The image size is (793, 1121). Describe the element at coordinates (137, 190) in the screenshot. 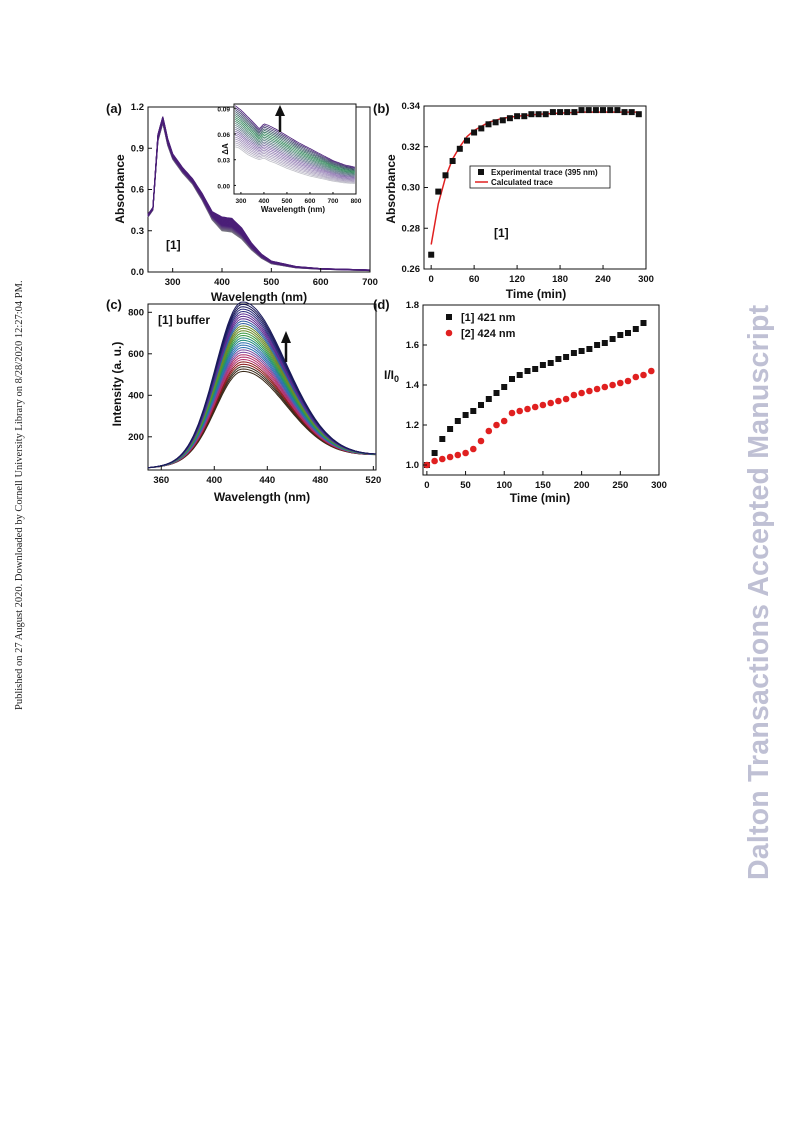

I see `y-tick-label: 0.6` at that location.